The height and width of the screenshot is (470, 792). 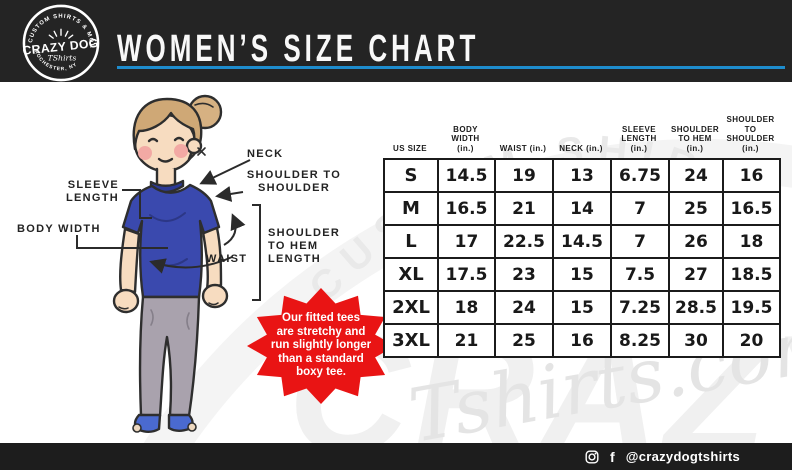 I want to click on size-cell: 3XL, so click(x=411, y=340).